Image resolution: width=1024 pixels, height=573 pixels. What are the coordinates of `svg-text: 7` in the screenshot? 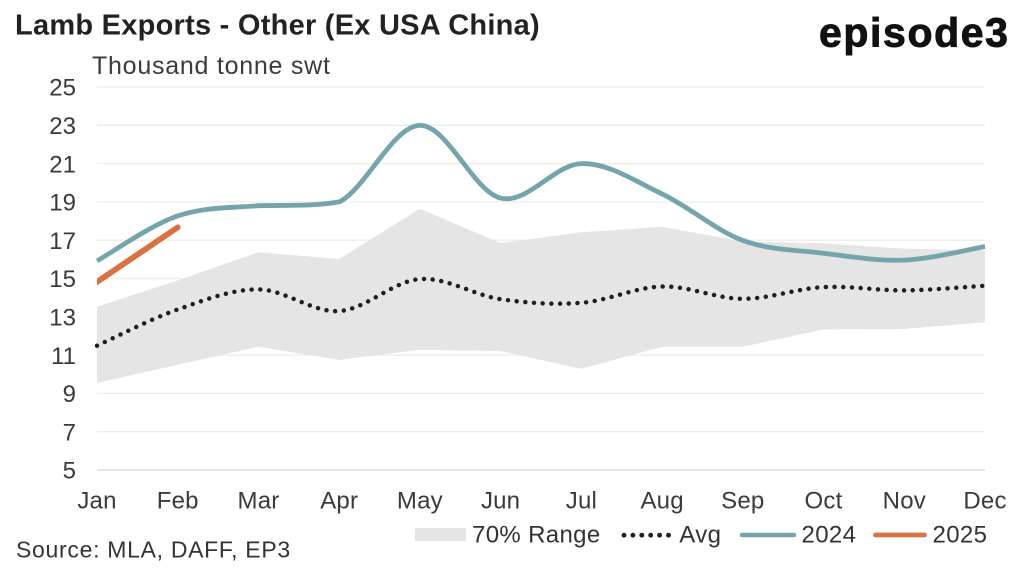 It's located at (69, 432).